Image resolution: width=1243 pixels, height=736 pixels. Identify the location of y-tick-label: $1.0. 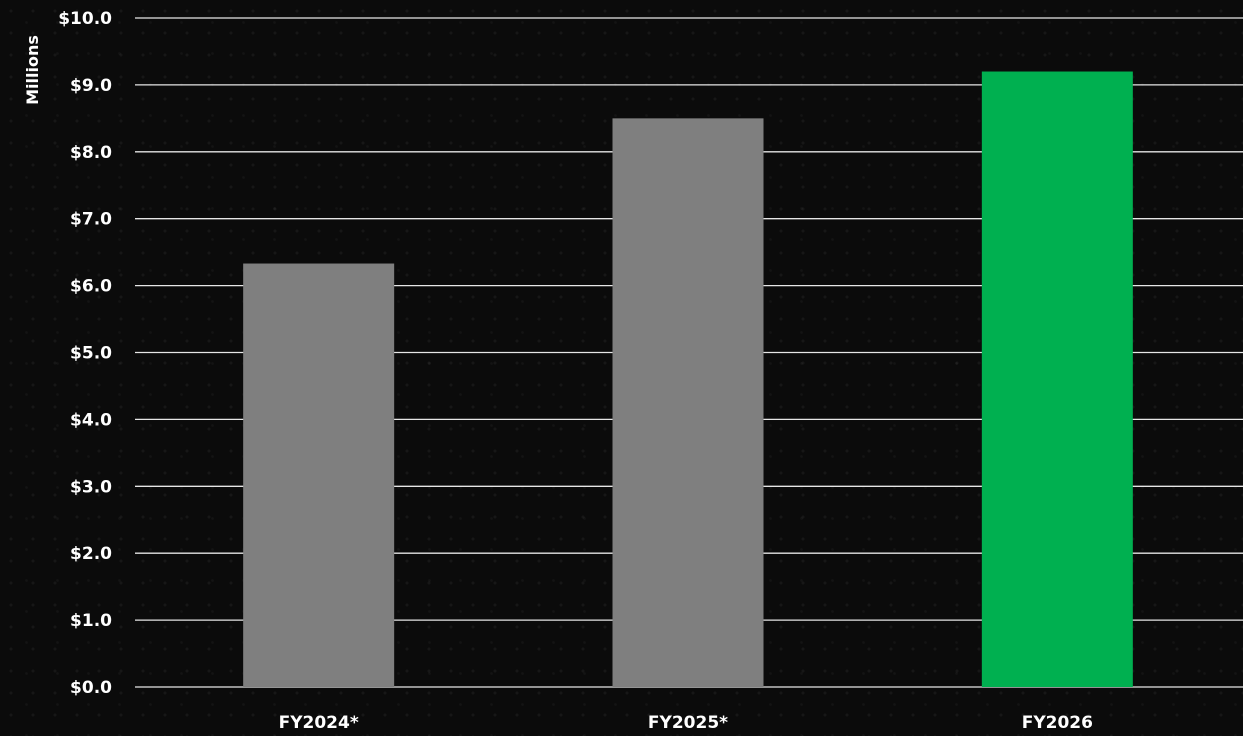
(91, 621).